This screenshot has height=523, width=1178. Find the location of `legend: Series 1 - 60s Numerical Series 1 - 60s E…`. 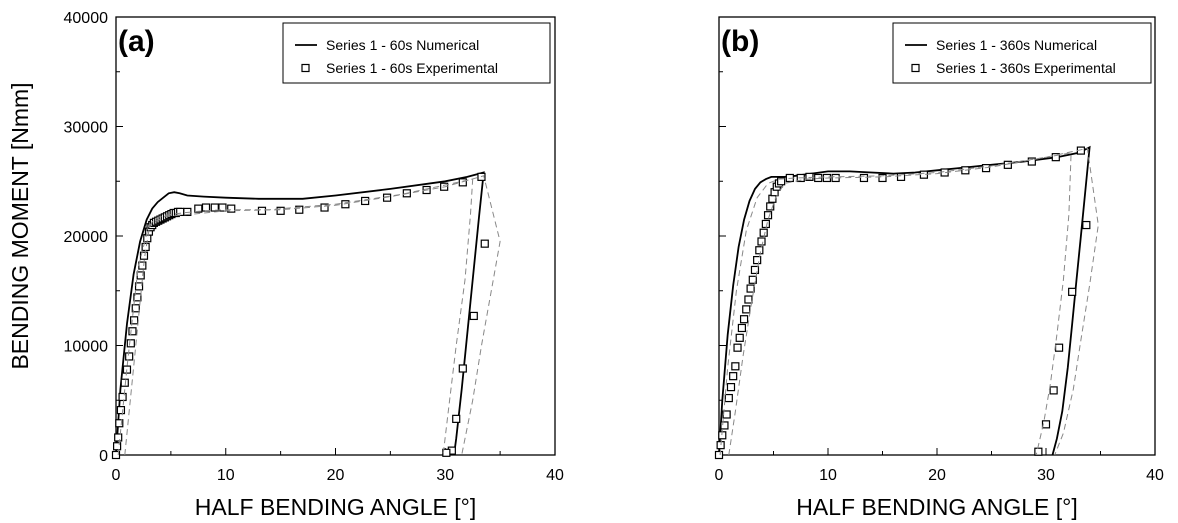

legend: Series 1 - 60s Numerical Series 1 - 60s E… is located at coordinates (416, 53).